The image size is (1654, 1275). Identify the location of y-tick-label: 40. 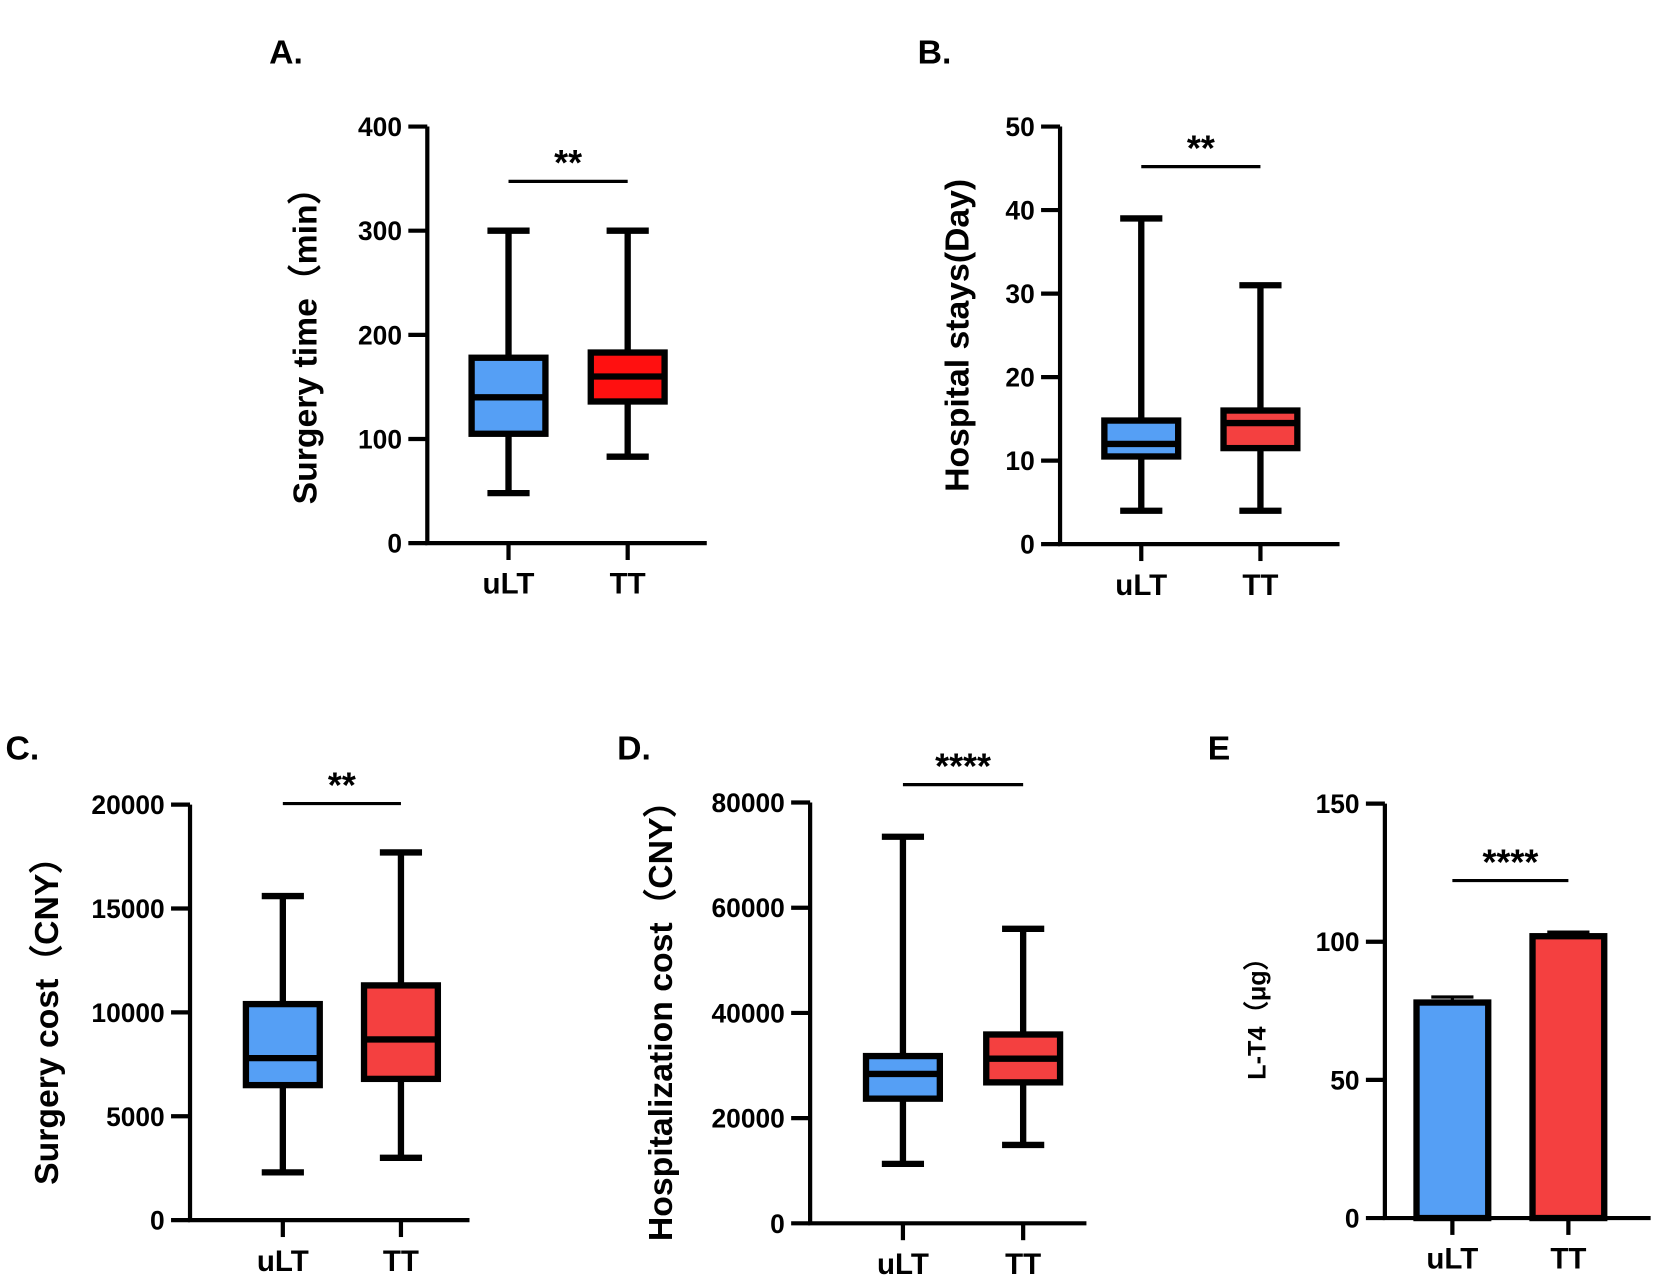
(1019, 211).